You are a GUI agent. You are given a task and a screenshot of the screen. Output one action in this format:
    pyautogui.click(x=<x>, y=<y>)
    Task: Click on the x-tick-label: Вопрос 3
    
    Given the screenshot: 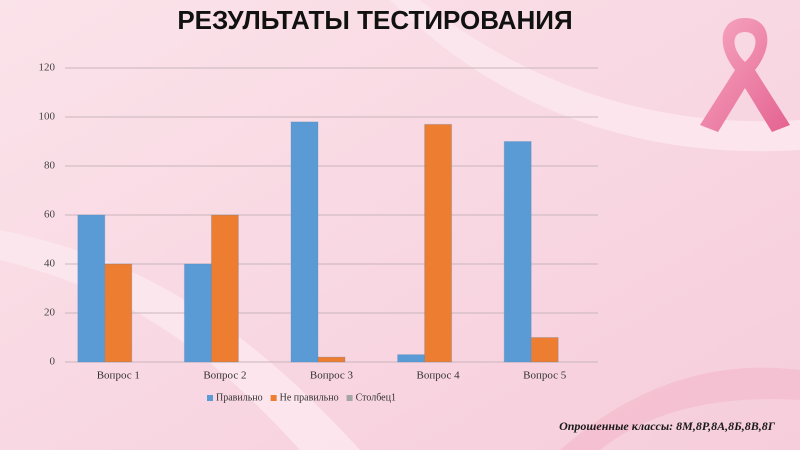 What is the action you would take?
    pyautogui.click(x=332, y=376)
    